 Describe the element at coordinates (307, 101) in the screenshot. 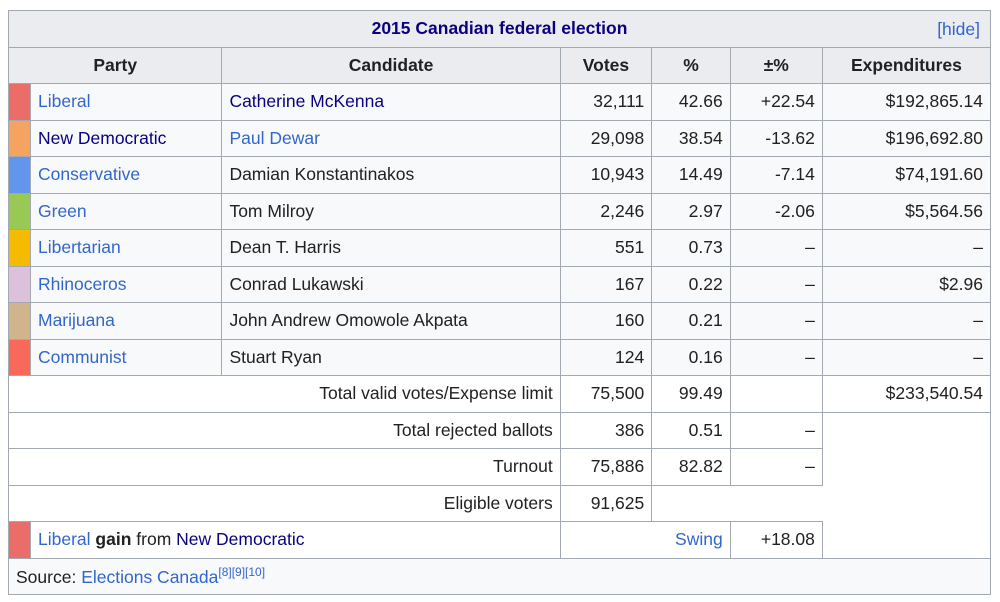

I see `candidate-link: Catherine McKenna` at that location.